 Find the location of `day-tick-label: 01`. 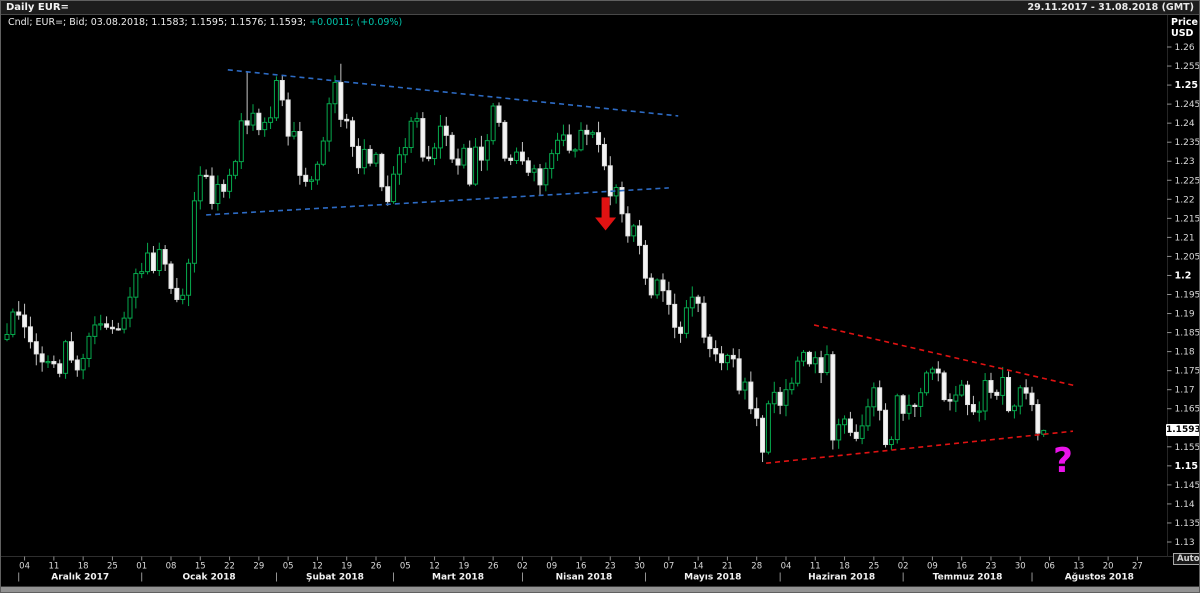

day-tick-label: 01 is located at coordinates (141, 567).